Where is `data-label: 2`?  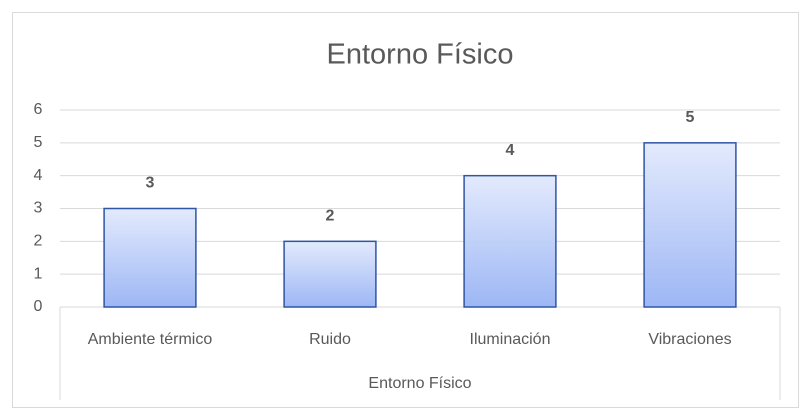 data-label: 2 is located at coordinates (330, 216).